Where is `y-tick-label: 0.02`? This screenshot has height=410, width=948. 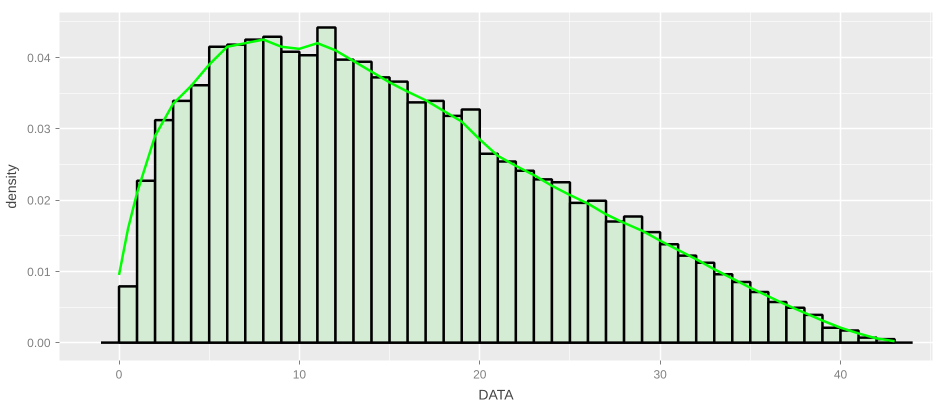
y-tick-label: 0.02 is located at coordinates (39, 201).